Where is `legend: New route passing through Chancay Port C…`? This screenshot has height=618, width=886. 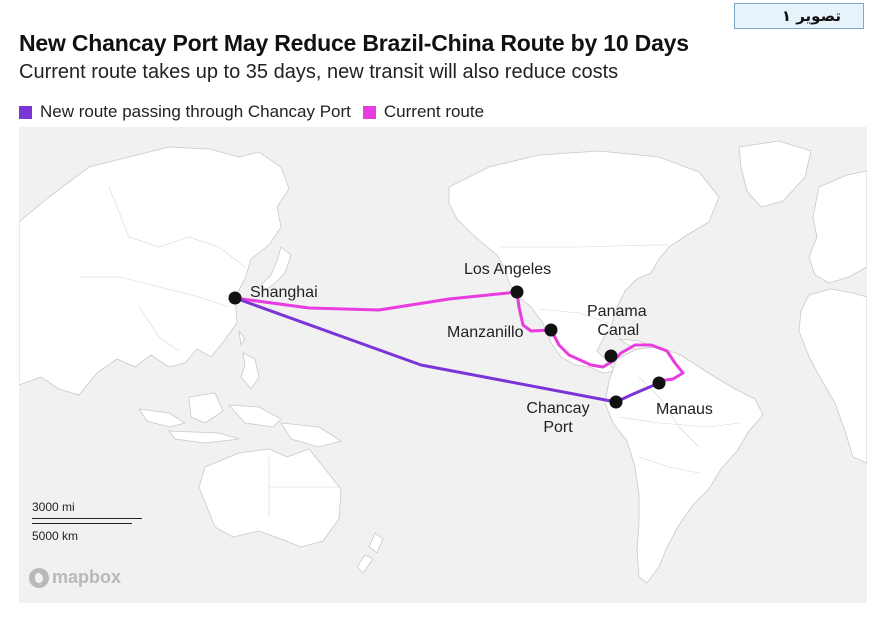 legend: New route passing through Chancay Port C… is located at coordinates (257, 112).